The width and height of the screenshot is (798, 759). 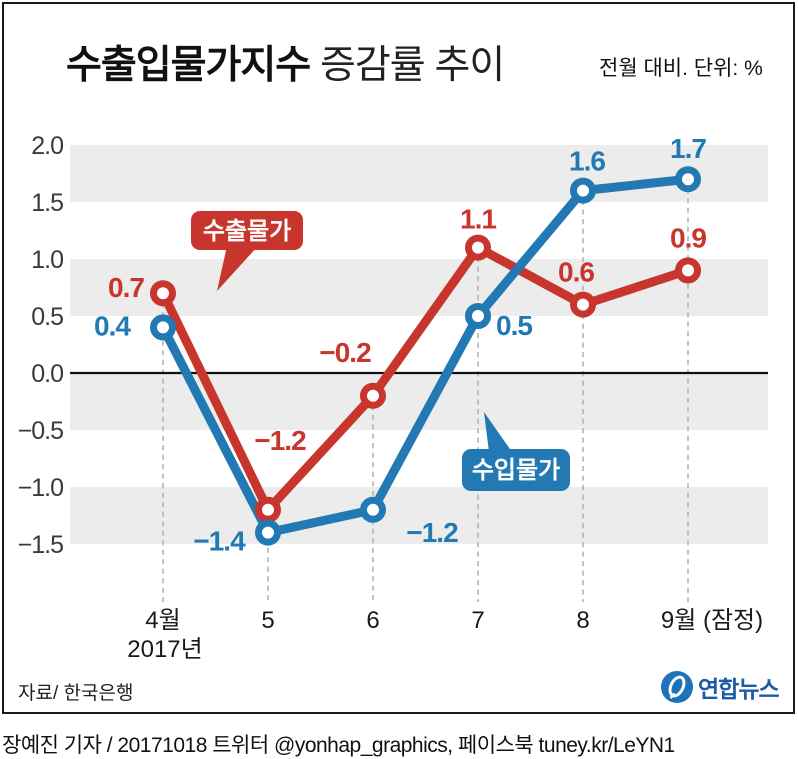 I want to click on data-point-label-import: 1.7, so click(x=688, y=148).